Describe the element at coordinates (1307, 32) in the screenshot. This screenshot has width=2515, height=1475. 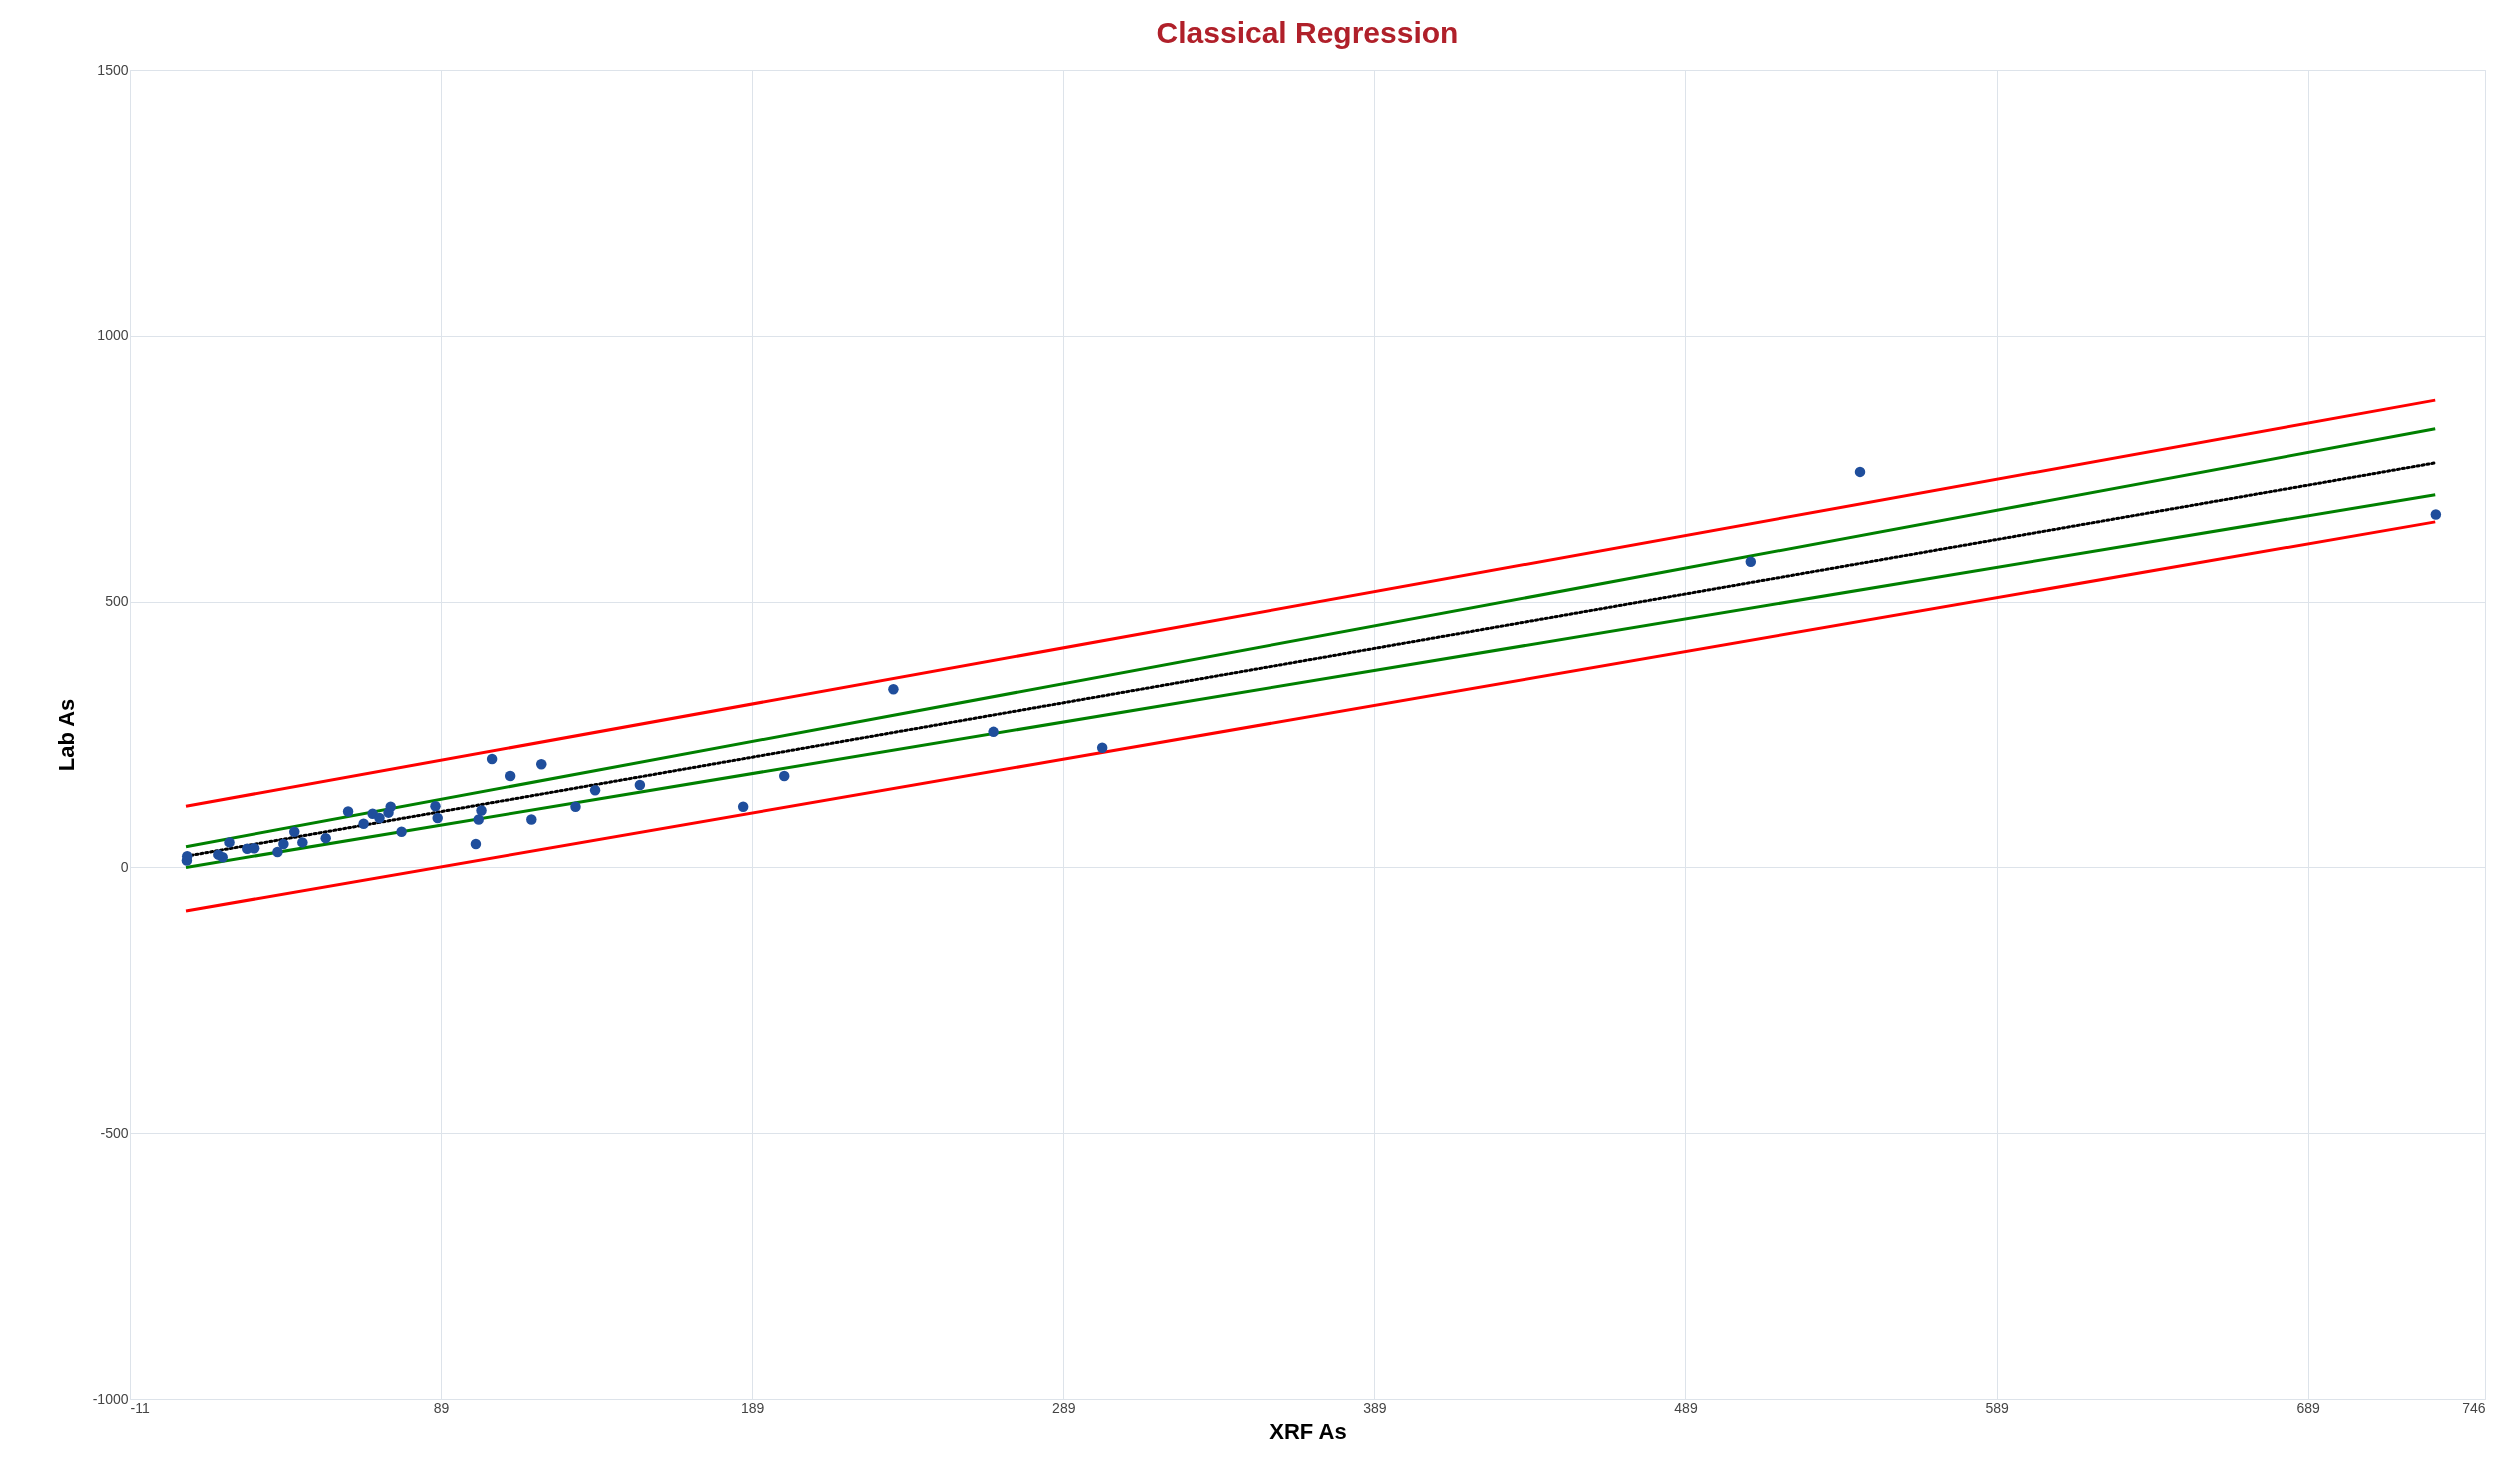
I see `chart-title: Classical Regression` at that location.